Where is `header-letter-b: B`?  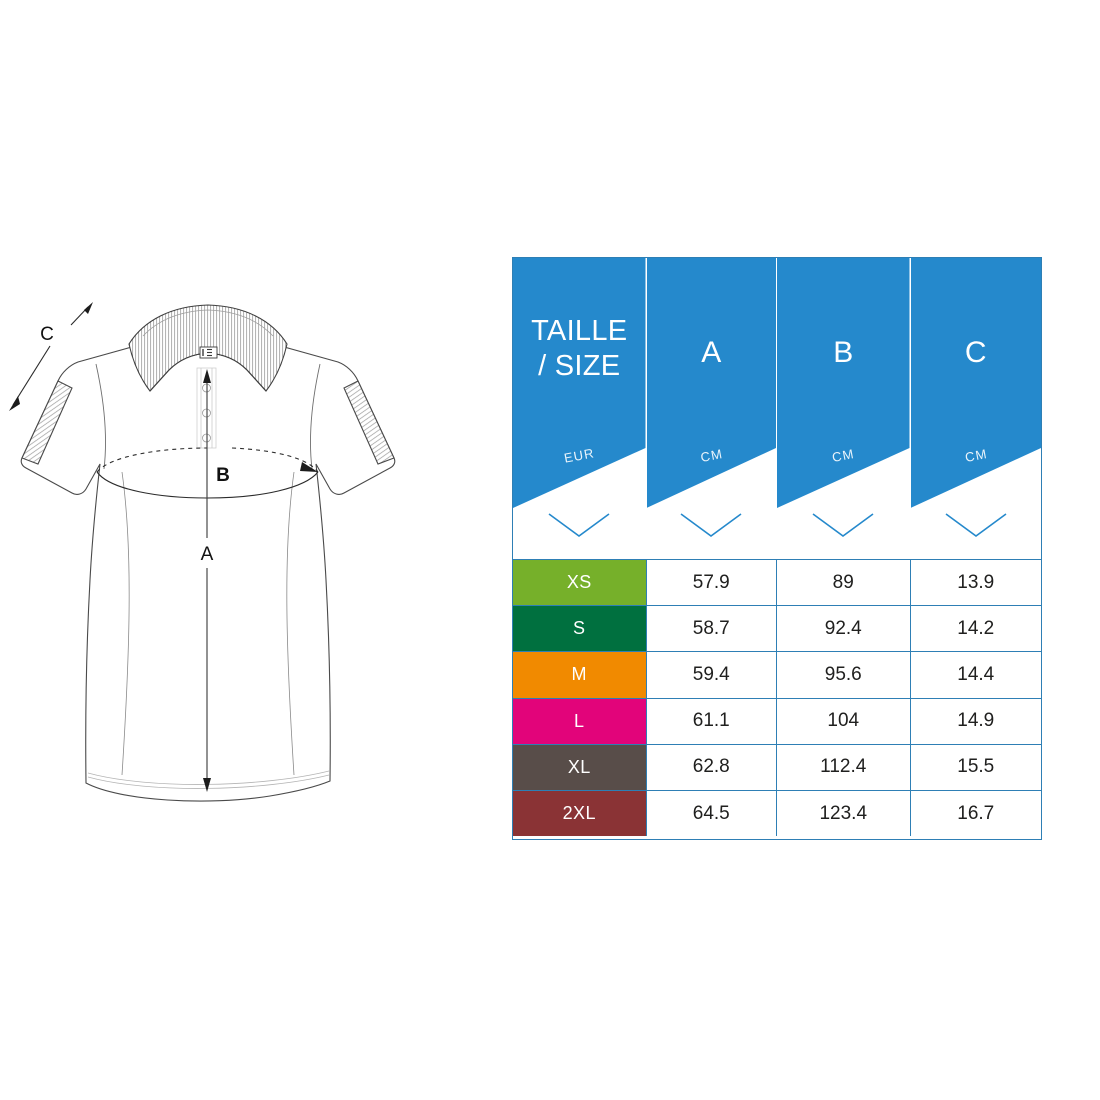
header-letter-b: B is located at coordinates (843, 352).